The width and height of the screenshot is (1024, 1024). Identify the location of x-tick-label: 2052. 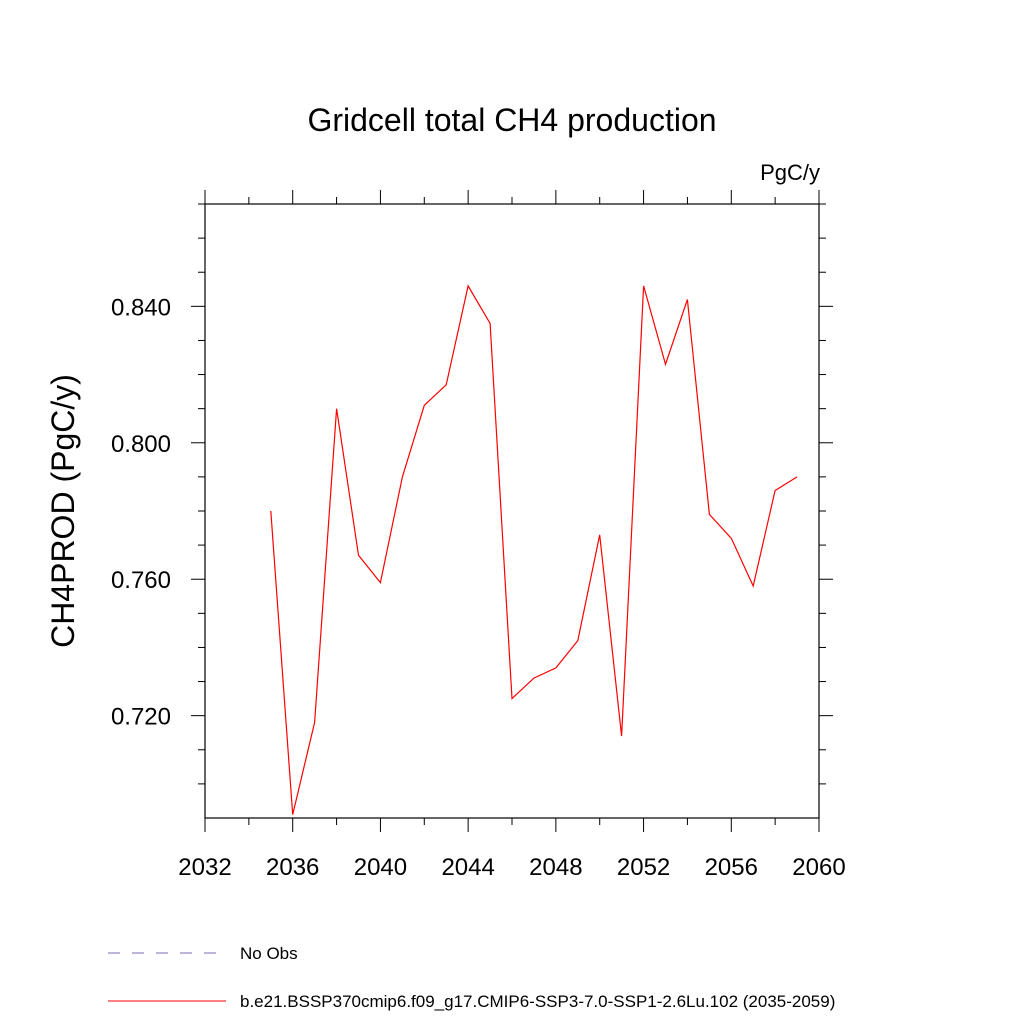
(643, 867).